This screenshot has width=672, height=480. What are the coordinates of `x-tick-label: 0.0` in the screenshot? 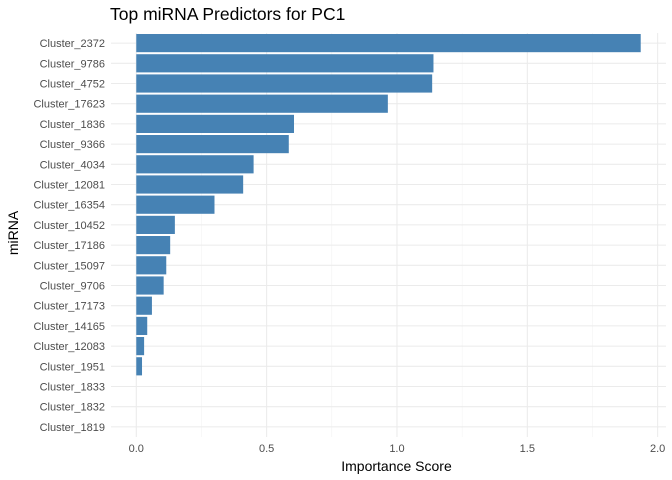 It's located at (136, 449).